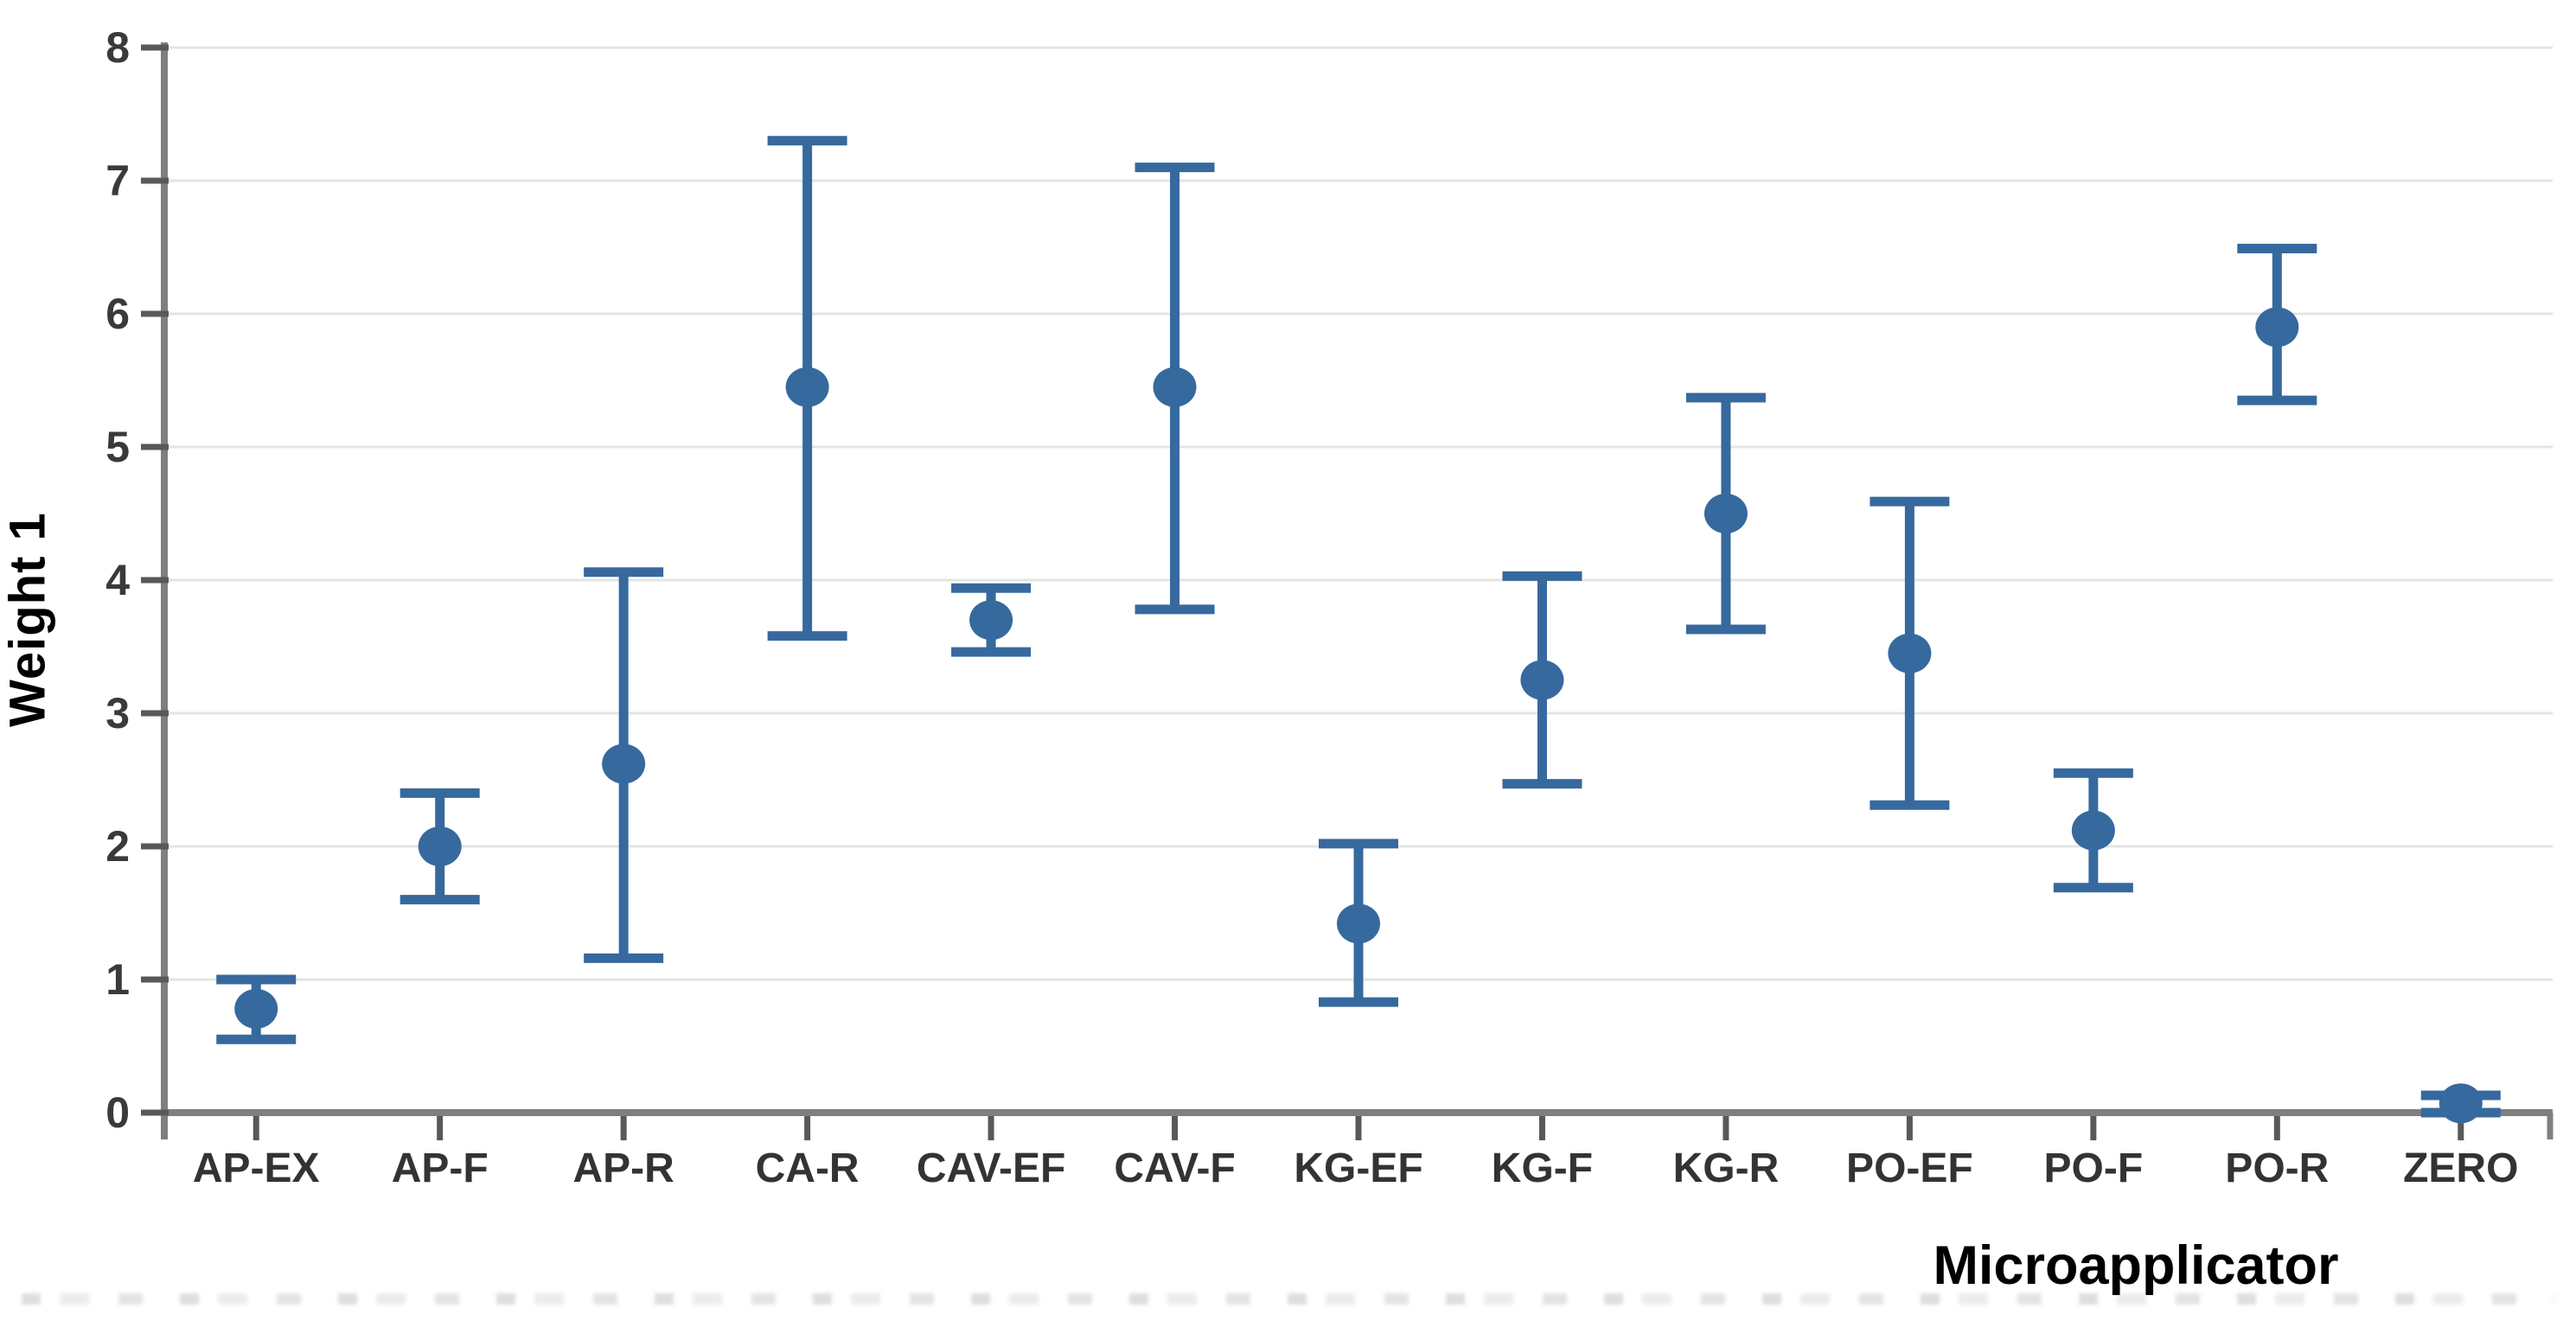 The image size is (2576, 1321). I want to click on x-tick-label: CAV-F, so click(1174, 1168).